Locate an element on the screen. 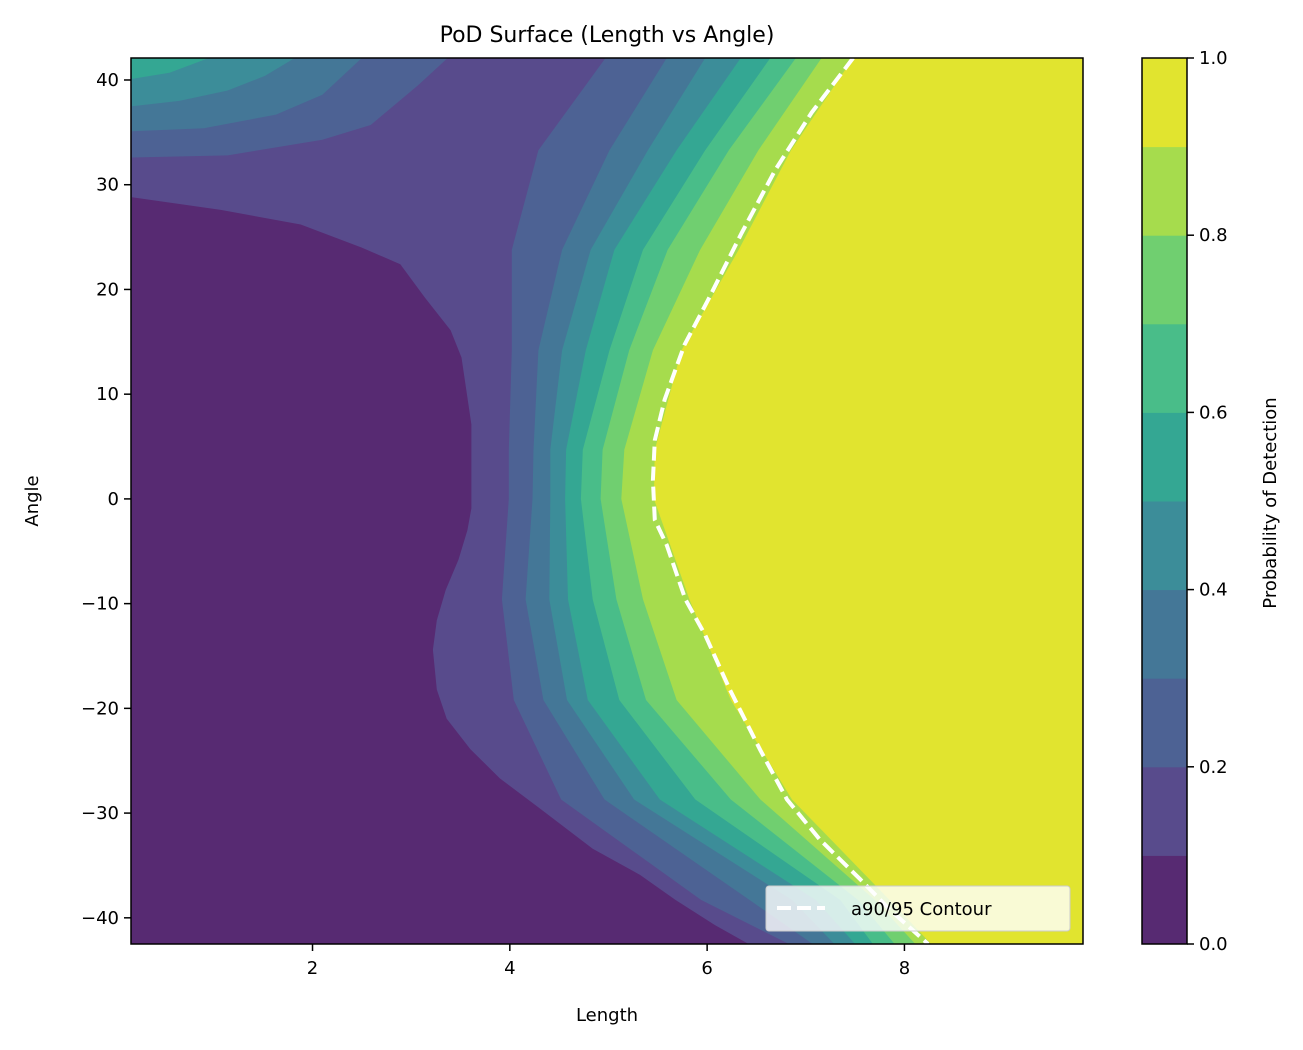  colorbar-band-0.3 is located at coordinates (1164, 634).